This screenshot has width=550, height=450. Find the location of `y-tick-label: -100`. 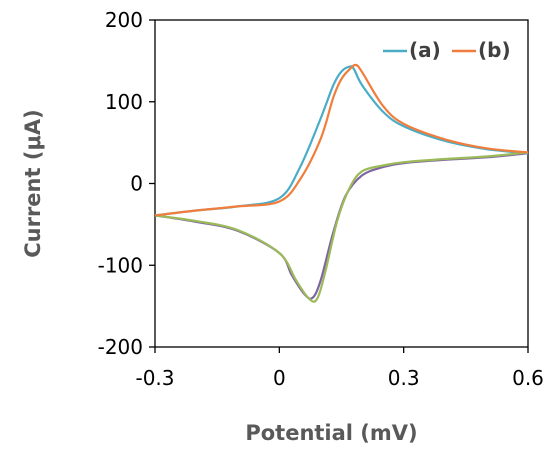

y-tick-label: -100 is located at coordinates (120, 265).